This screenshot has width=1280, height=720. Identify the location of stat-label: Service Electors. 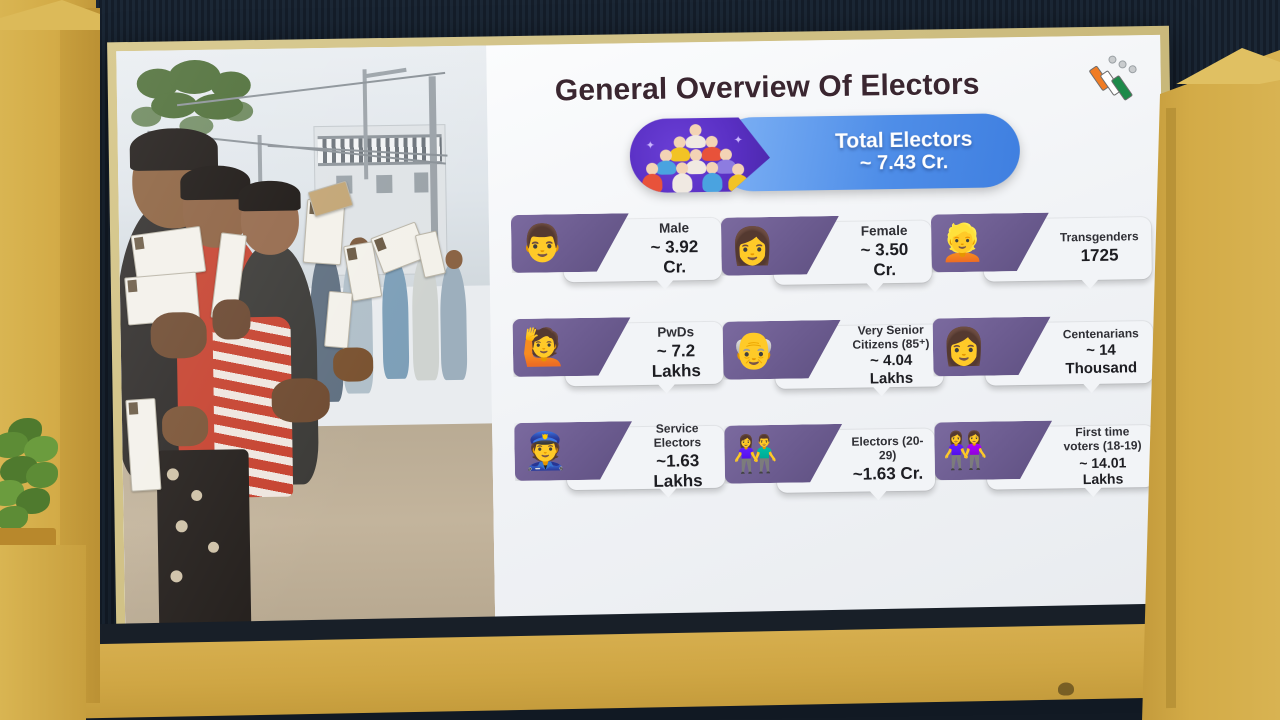
(677, 435).